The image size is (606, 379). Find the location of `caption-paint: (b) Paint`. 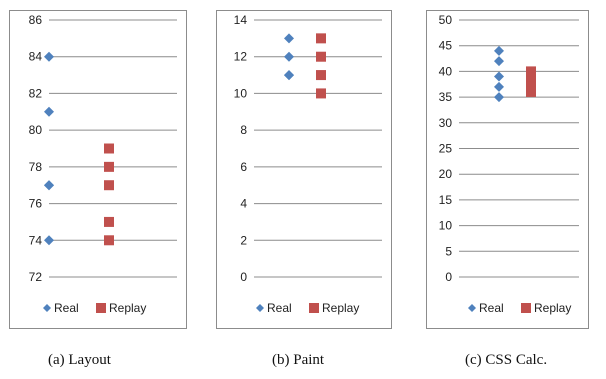

caption-paint: (b) Paint is located at coordinates (298, 360).